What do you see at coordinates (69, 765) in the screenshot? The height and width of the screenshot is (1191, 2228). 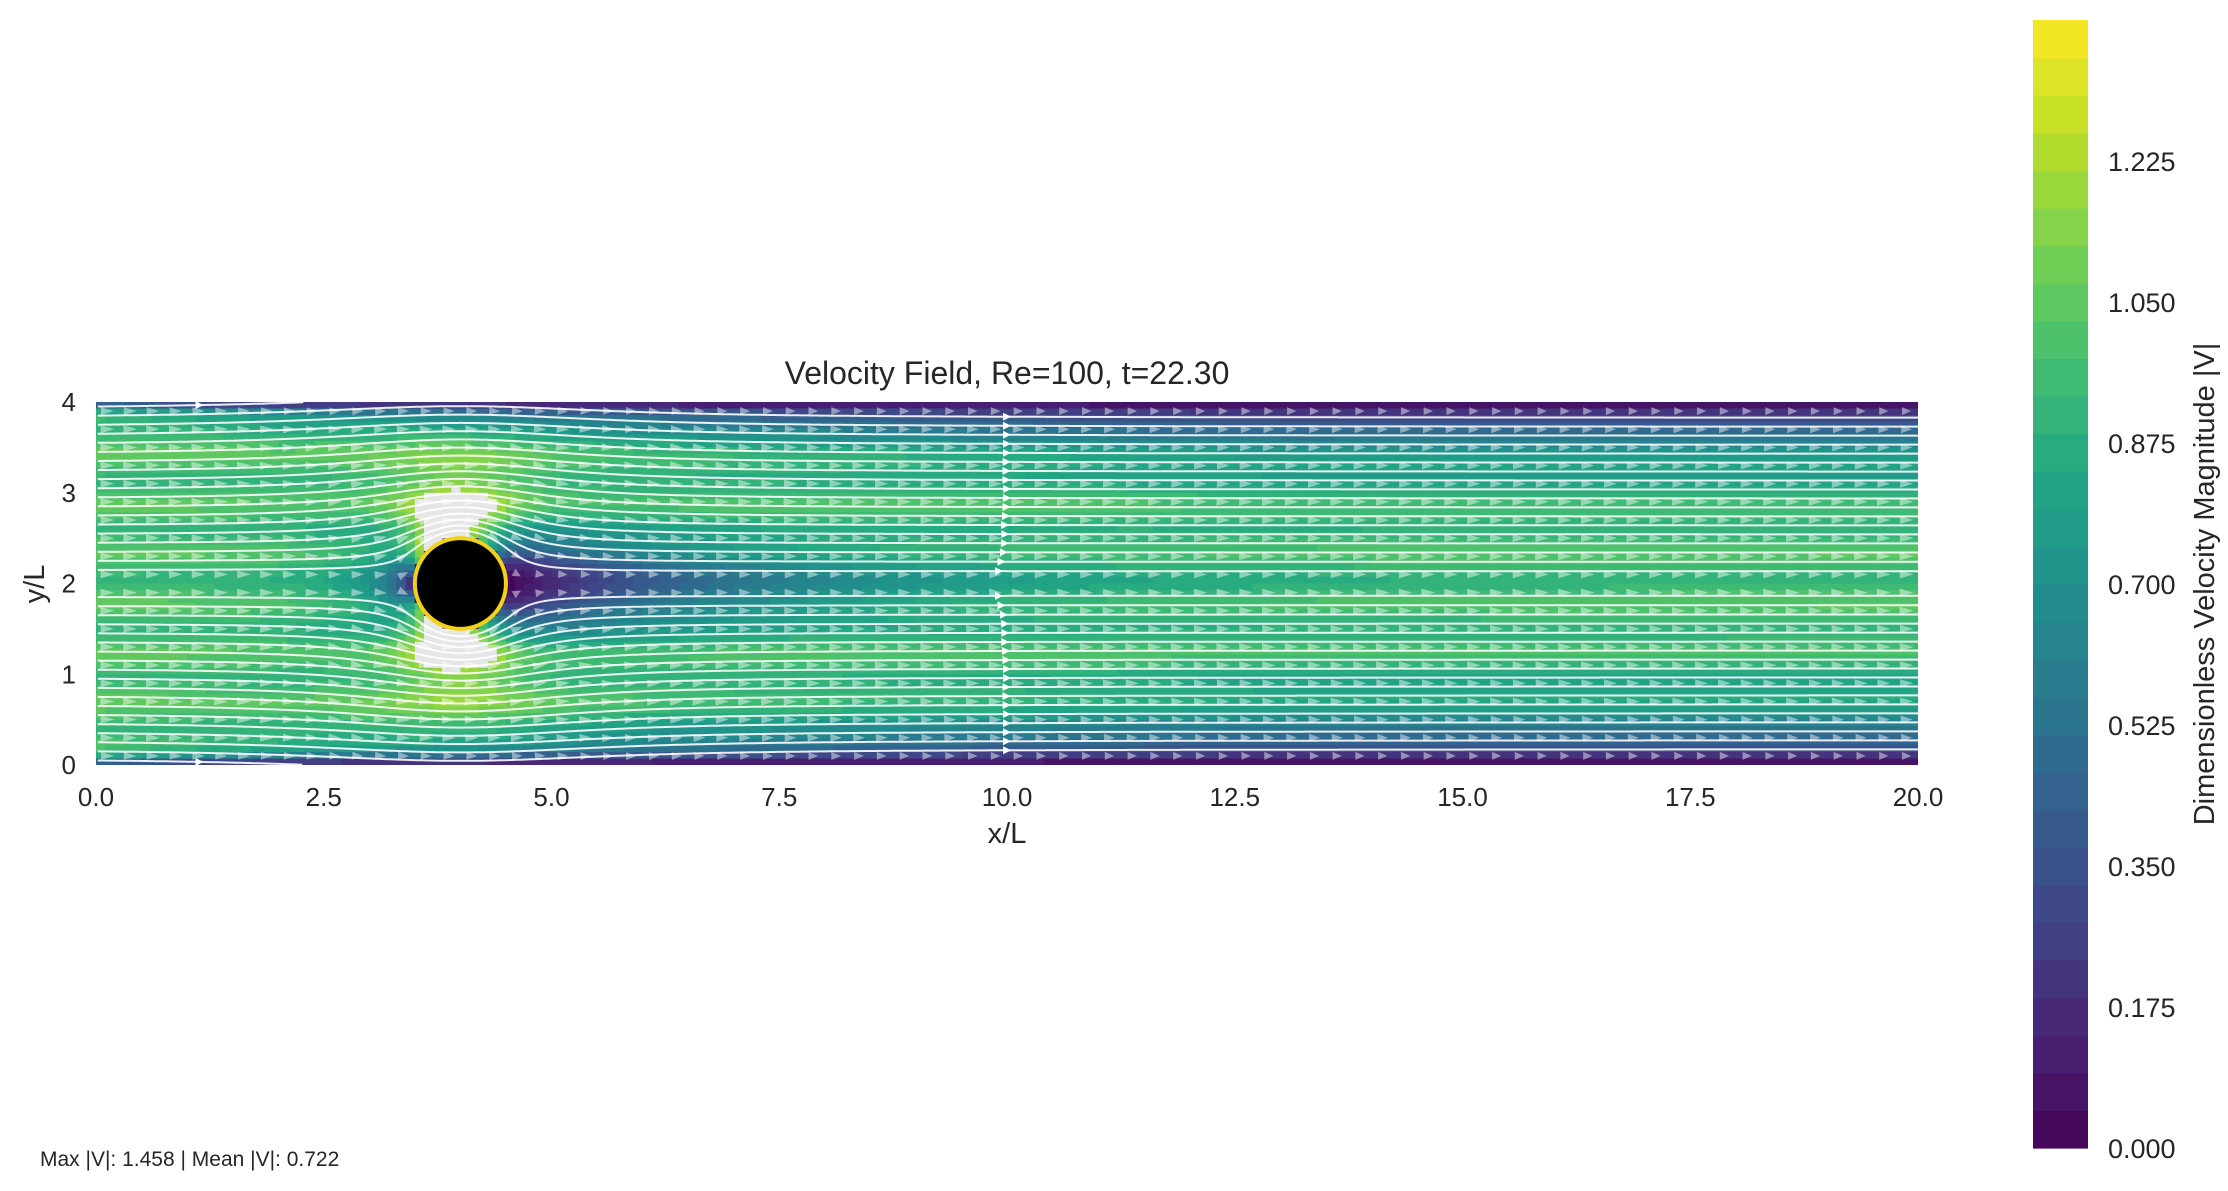 I see `y-tick-label: 0` at bounding box center [69, 765].